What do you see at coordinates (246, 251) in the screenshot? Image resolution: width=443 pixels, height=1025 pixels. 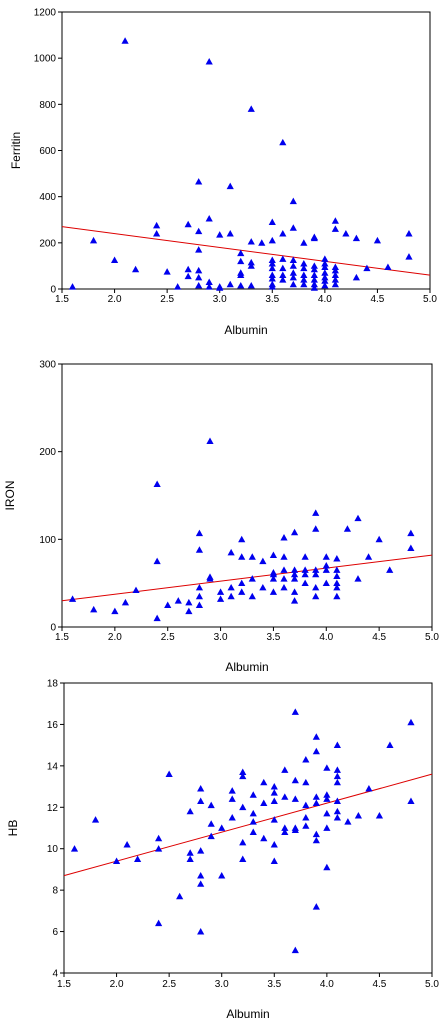 I see `ferritin-fit-line` at bounding box center [246, 251].